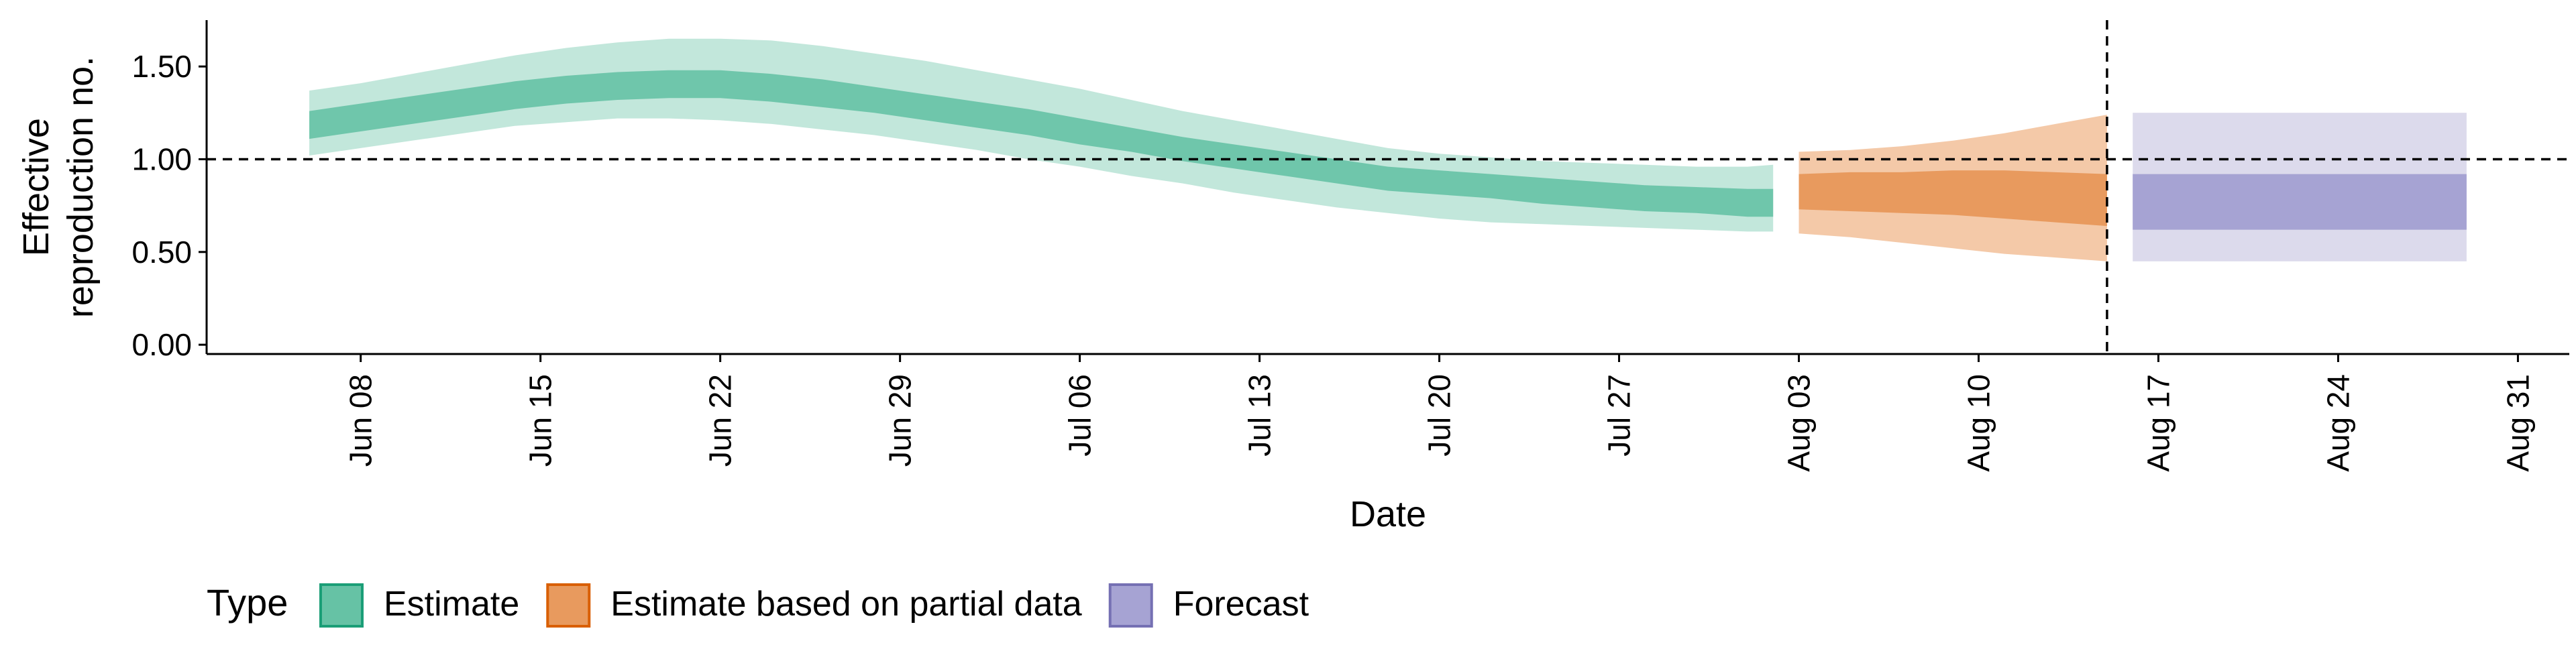 This screenshot has height=647, width=2576. What do you see at coordinates (846, 604) in the screenshot?
I see `legend-label: Estimate based on partial data` at bounding box center [846, 604].